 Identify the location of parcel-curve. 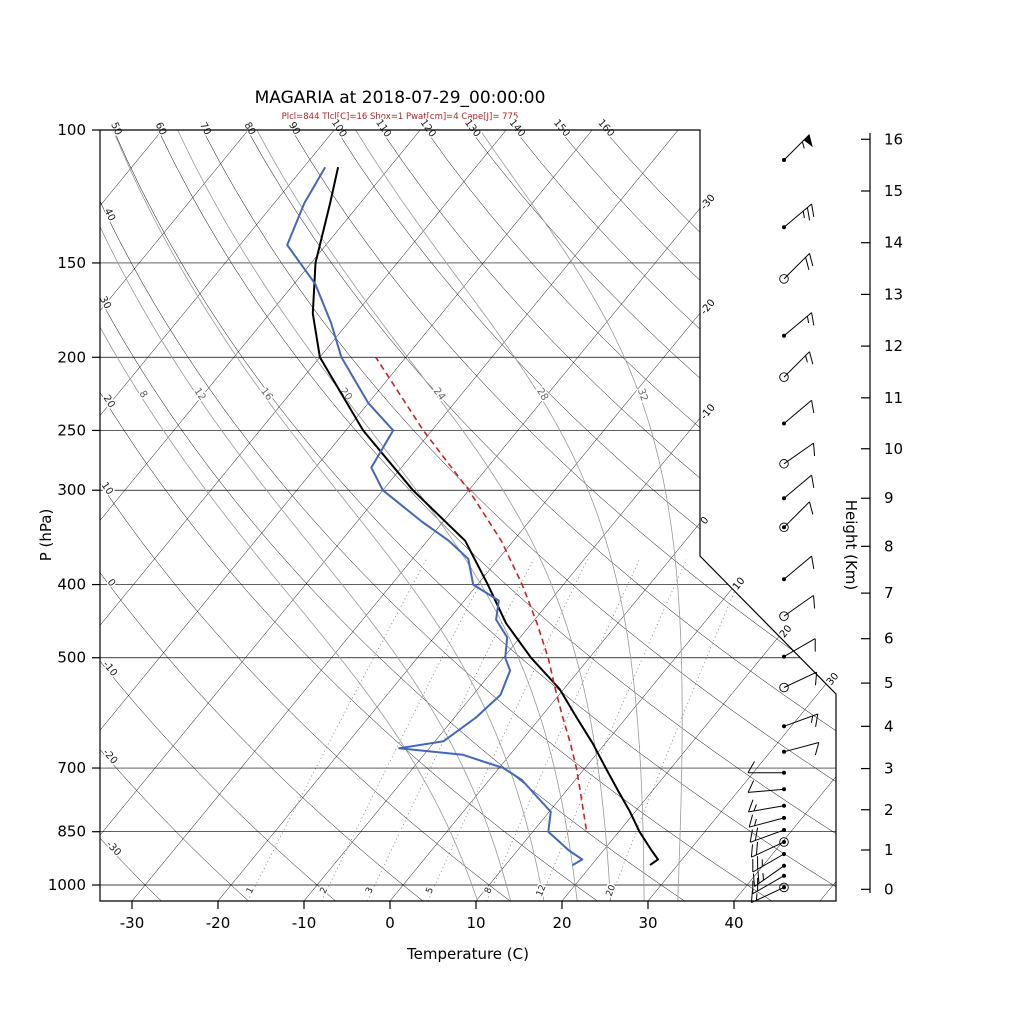
(481, 593).